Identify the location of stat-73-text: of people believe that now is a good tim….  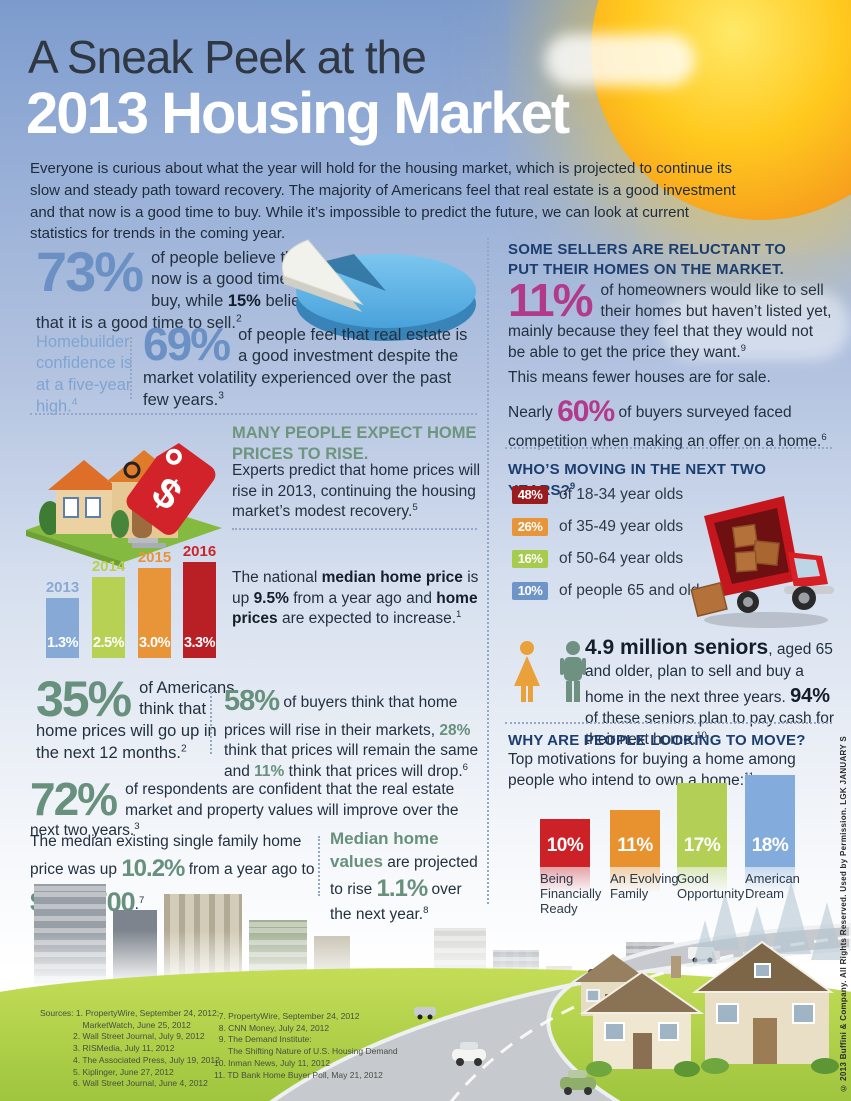
(177, 290).